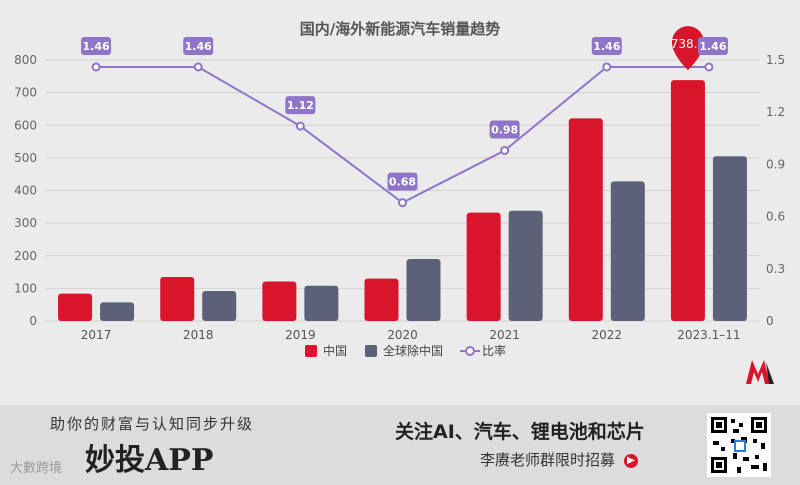 The height and width of the screenshot is (485, 800). I want to click on highlight-pin, so click(687, 48).